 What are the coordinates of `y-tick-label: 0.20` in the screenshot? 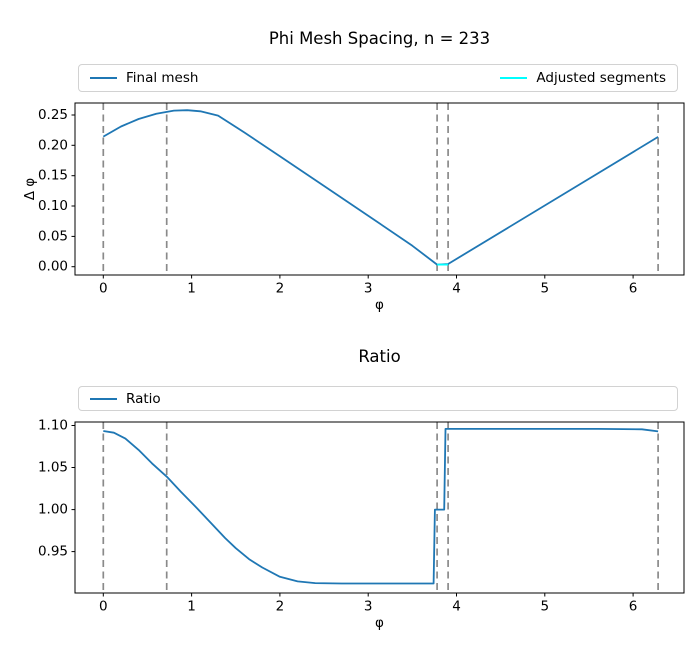 It's located at (53, 145).